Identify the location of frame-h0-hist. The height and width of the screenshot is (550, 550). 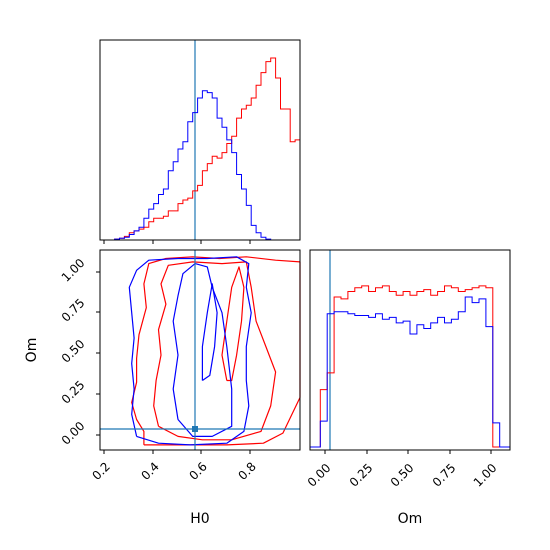
(200, 140).